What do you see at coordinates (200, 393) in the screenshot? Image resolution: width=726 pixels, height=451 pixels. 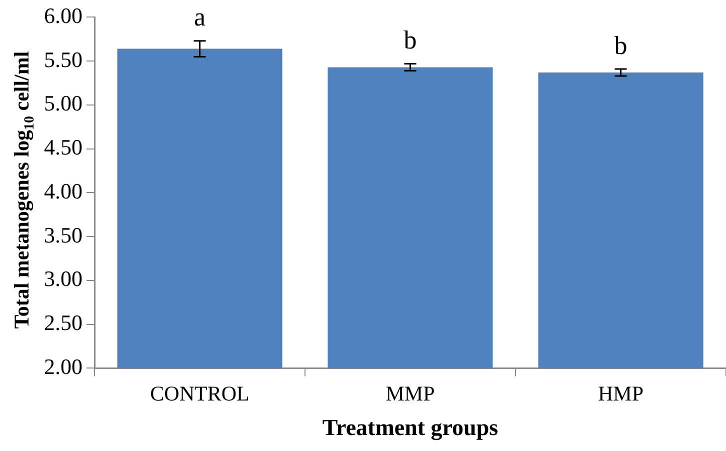 I see `x-tick-label: CONTROL` at bounding box center [200, 393].